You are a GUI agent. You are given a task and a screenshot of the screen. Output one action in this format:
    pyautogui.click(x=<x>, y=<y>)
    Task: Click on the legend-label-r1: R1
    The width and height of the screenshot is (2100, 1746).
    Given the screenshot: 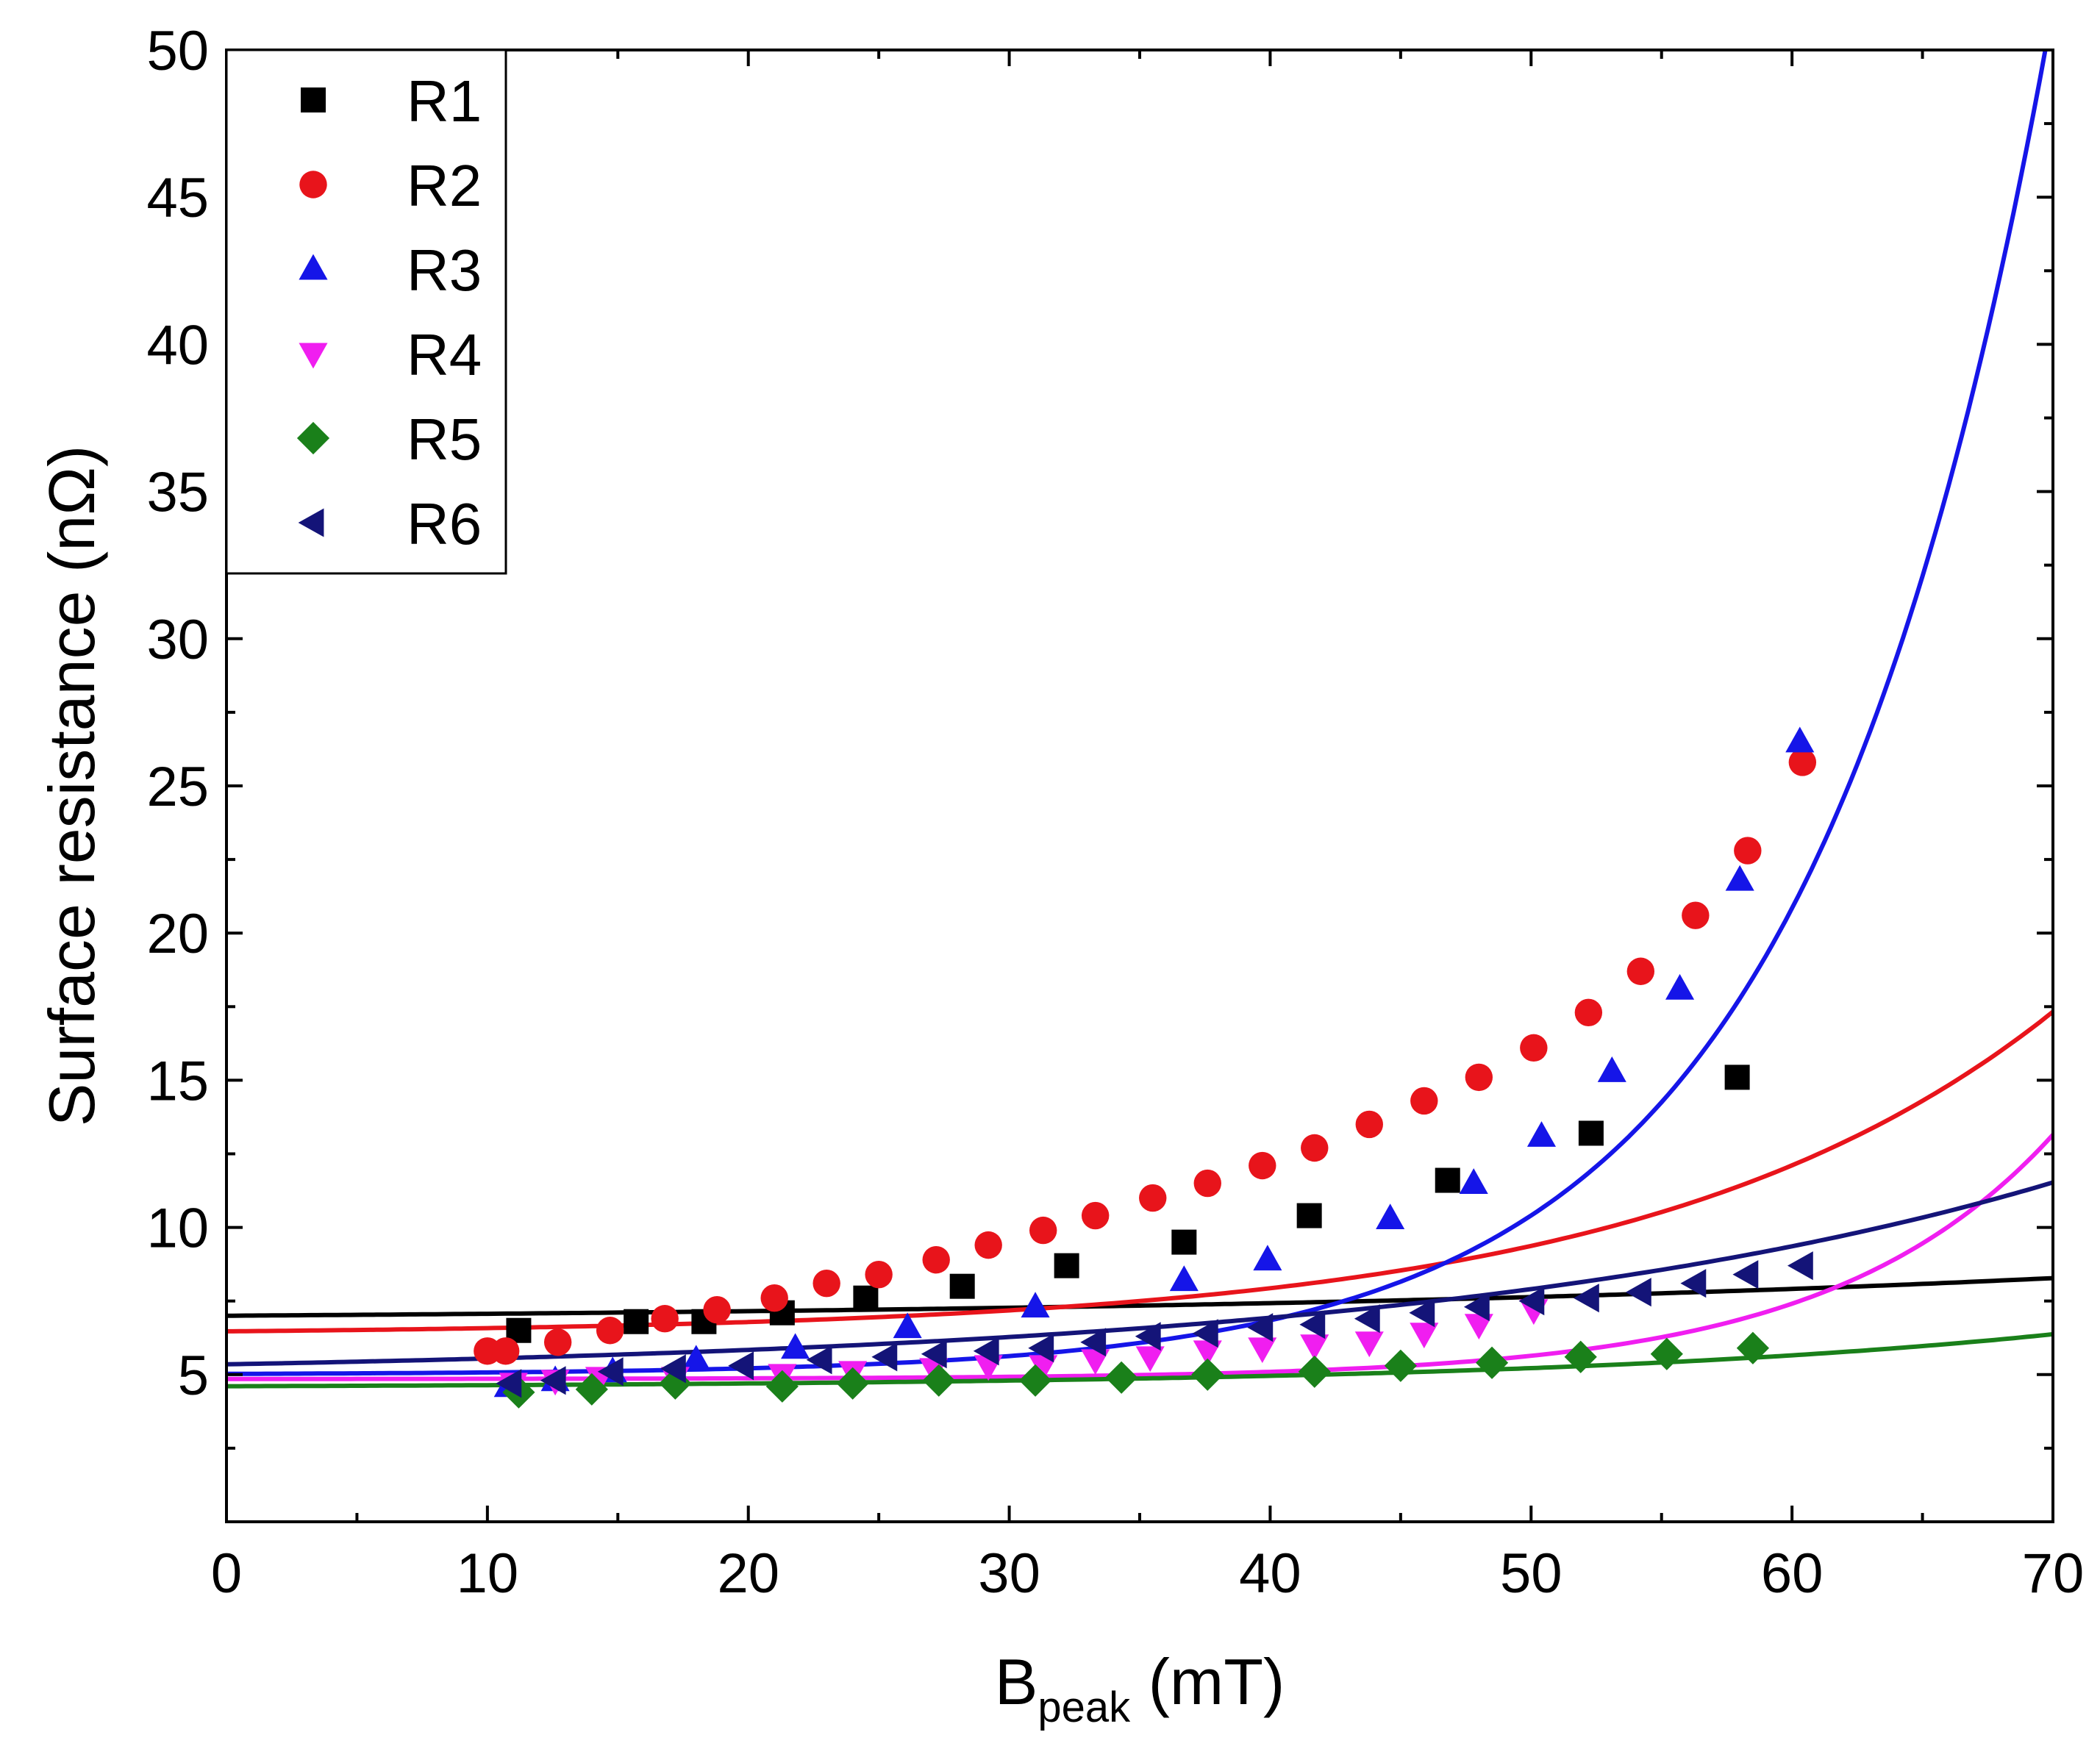 What is the action you would take?
    pyautogui.click(x=445, y=101)
    